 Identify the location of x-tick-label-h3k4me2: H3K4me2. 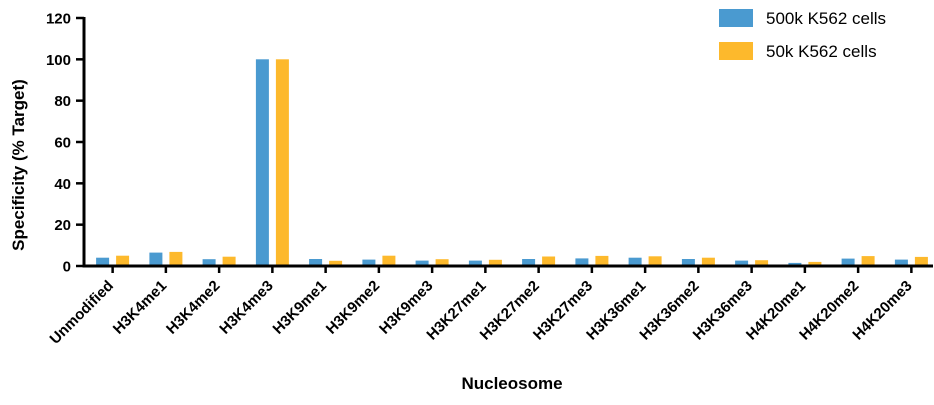
(193, 307).